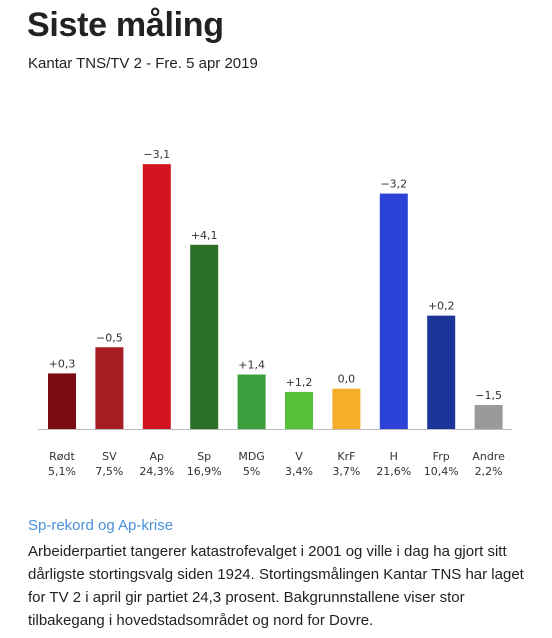 The width and height of the screenshot is (552, 638). Describe the element at coordinates (489, 471) in the screenshot. I see `value-label-andre: 2,2%` at that location.